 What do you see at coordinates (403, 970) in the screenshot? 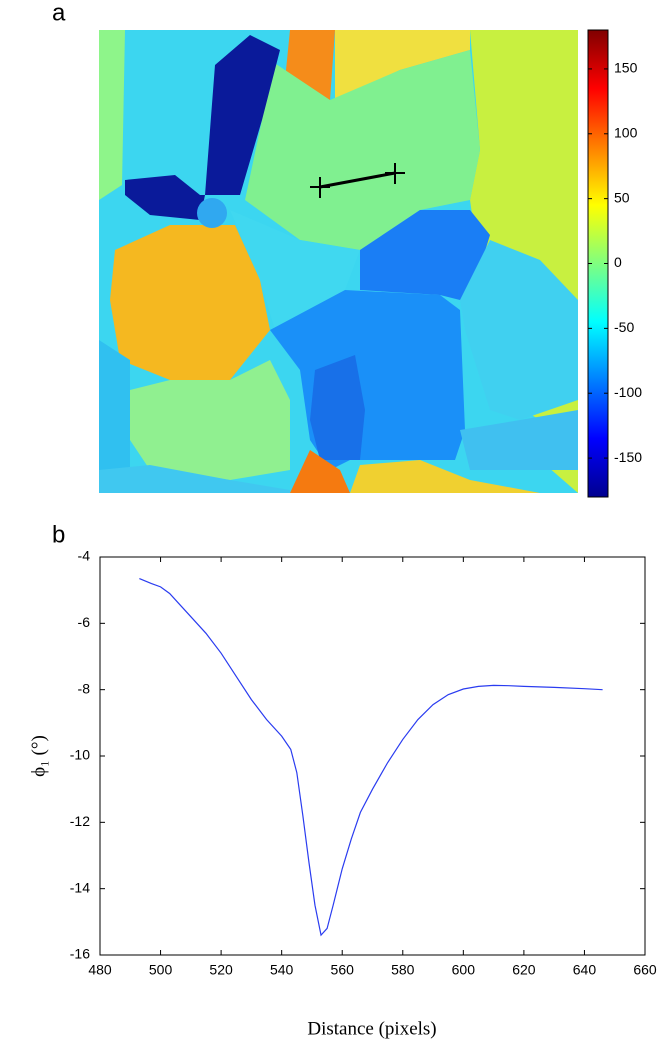
I see `x-tick-label: 580` at bounding box center [403, 970].